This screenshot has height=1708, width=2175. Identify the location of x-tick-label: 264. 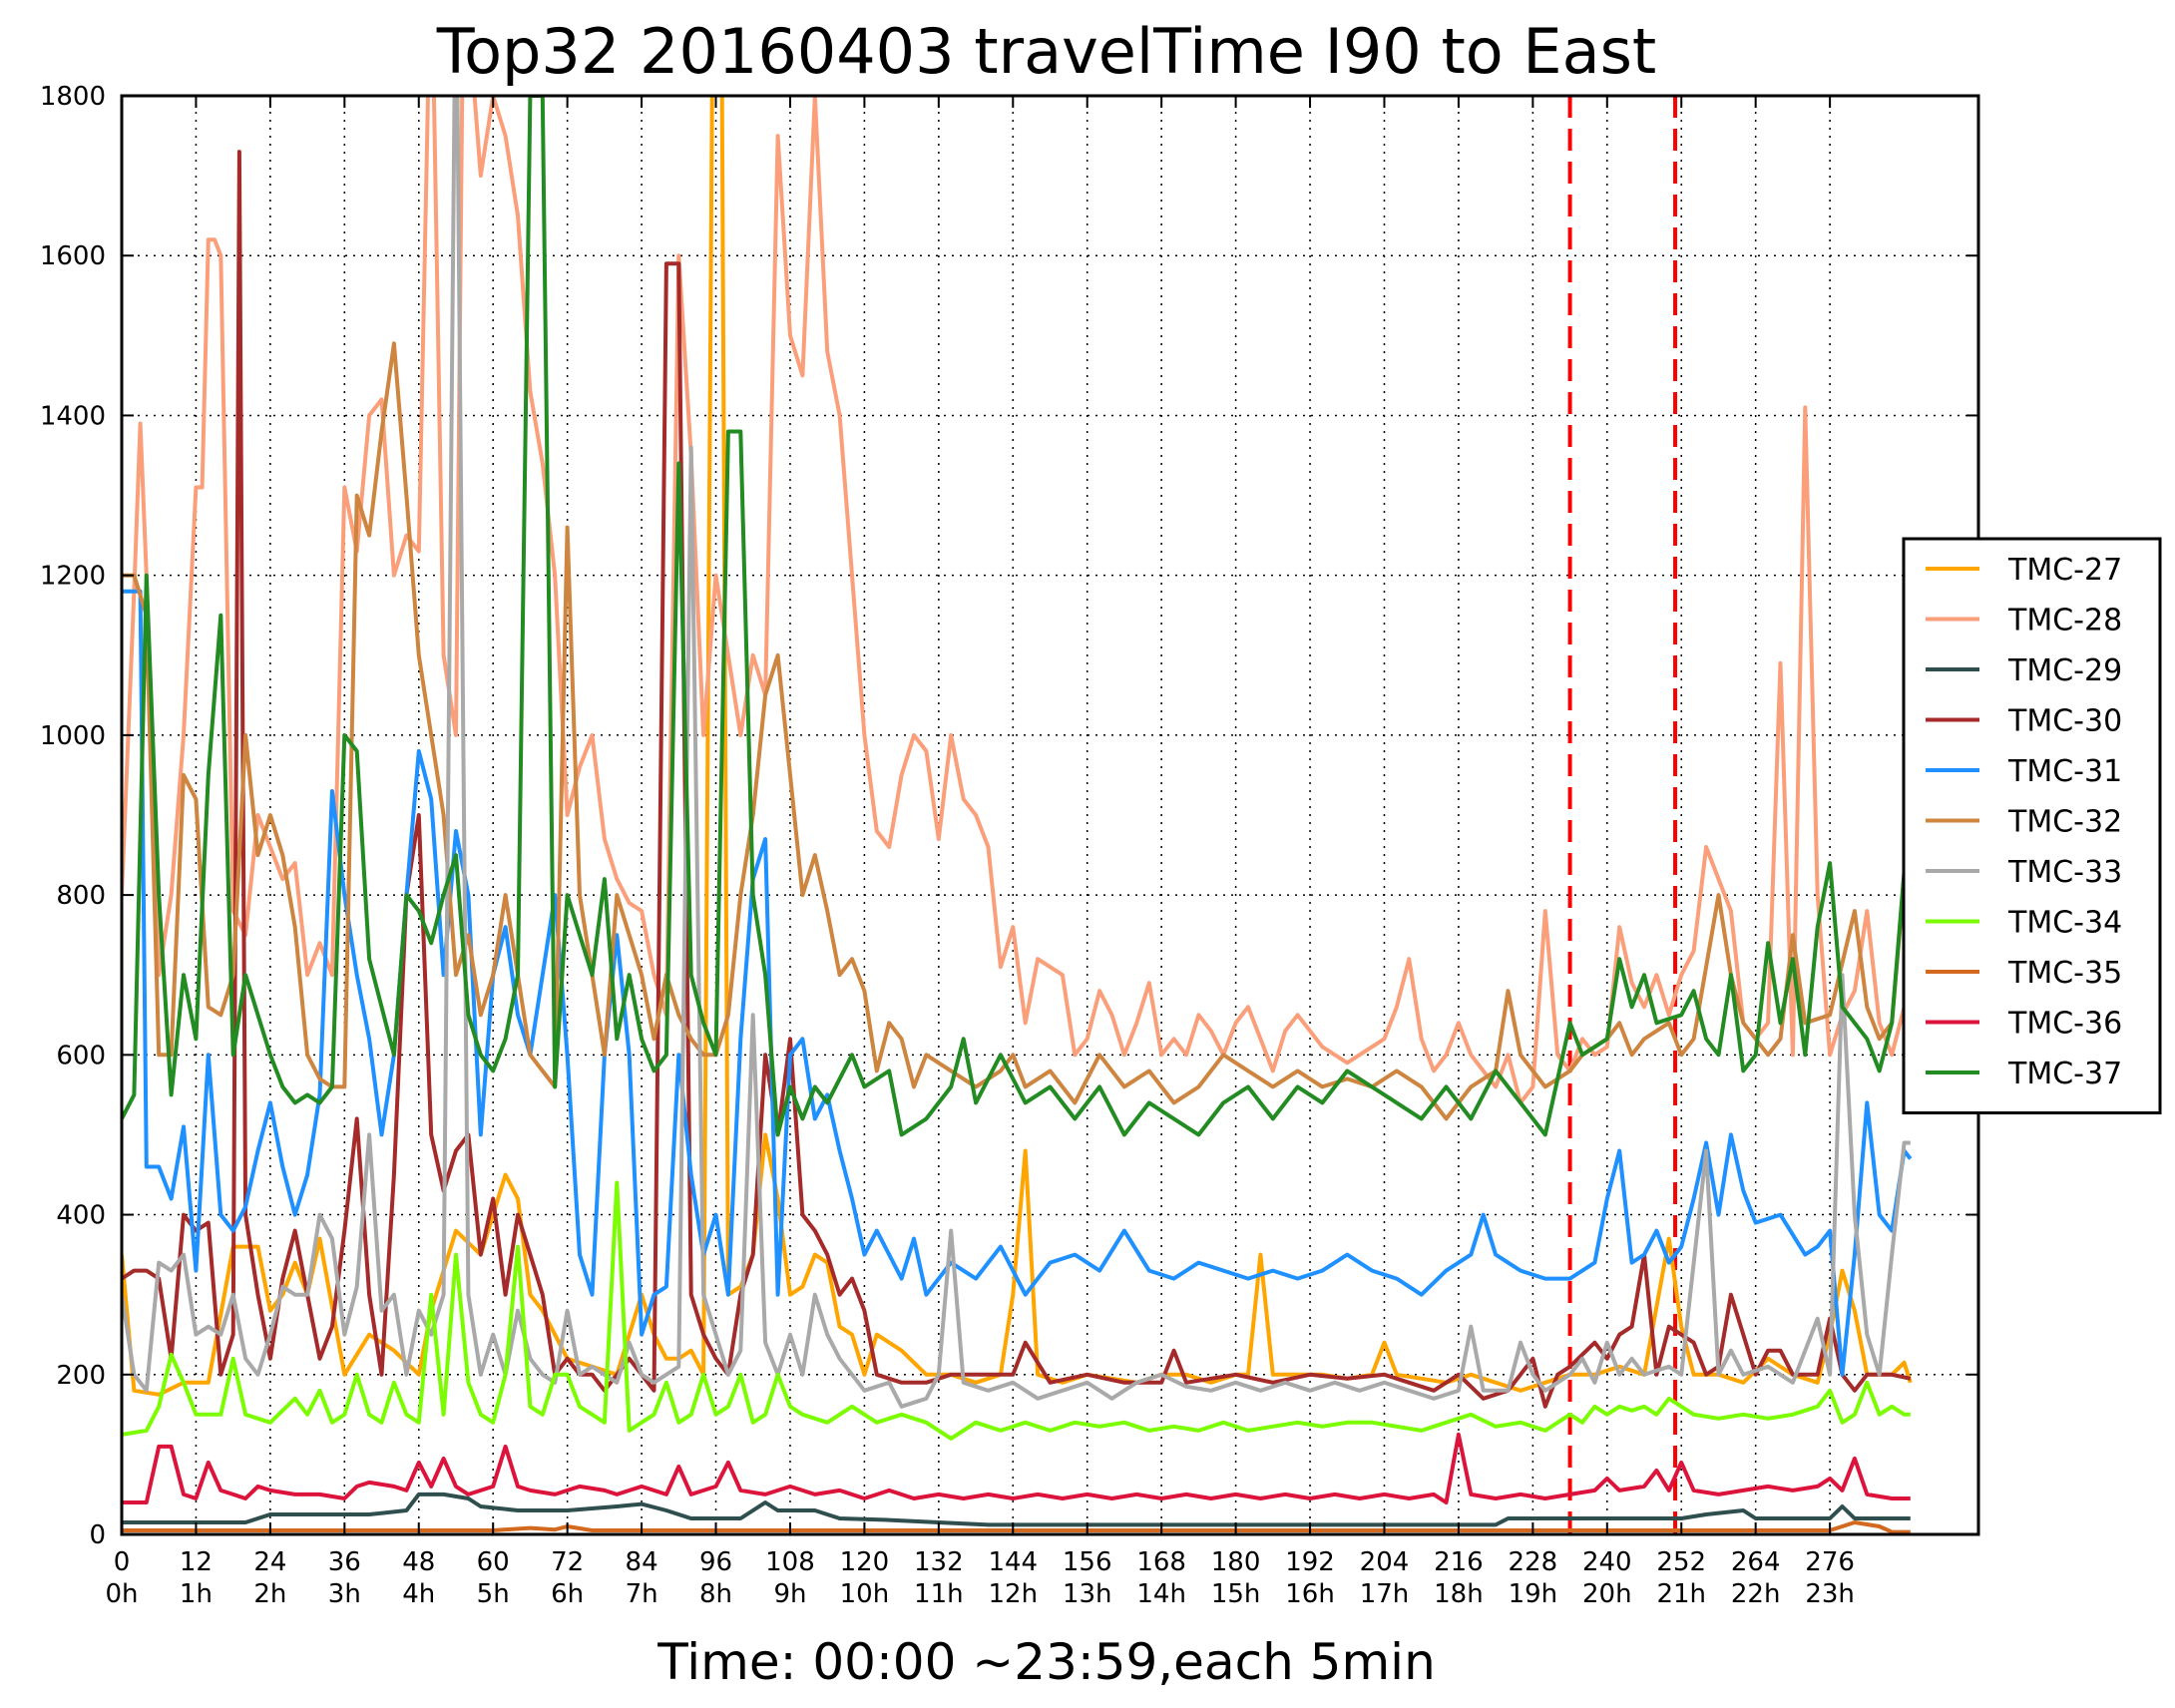
(1756, 1562).